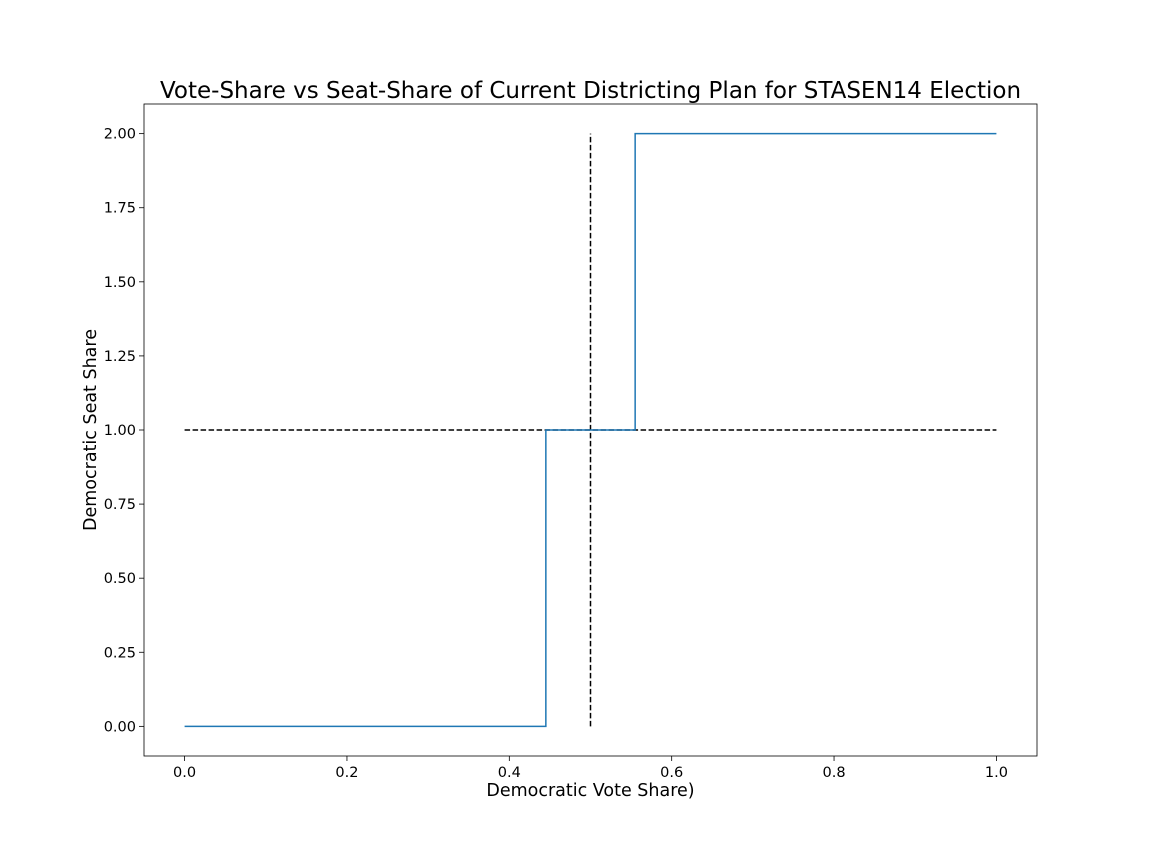 This screenshot has height=864, width=1152. What do you see at coordinates (834, 773) in the screenshot?
I see `x-tick-label: 0.8` at bounding box center [834, 773].